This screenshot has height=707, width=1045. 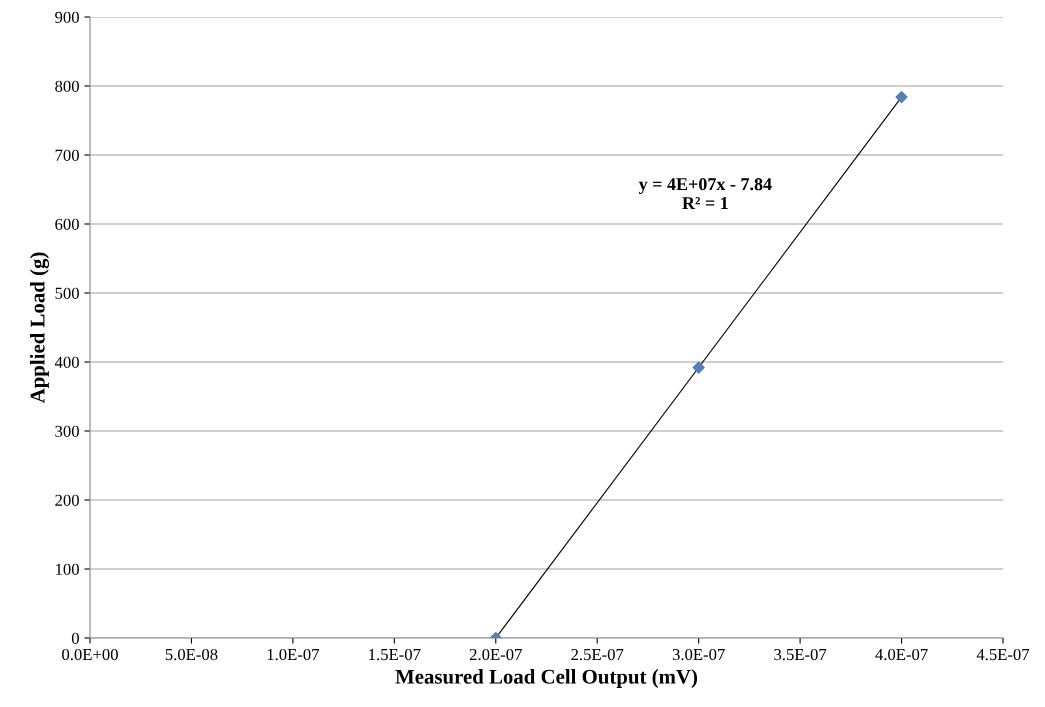 I want to click on y-tick-label: 600, so click(x=67, y=224).